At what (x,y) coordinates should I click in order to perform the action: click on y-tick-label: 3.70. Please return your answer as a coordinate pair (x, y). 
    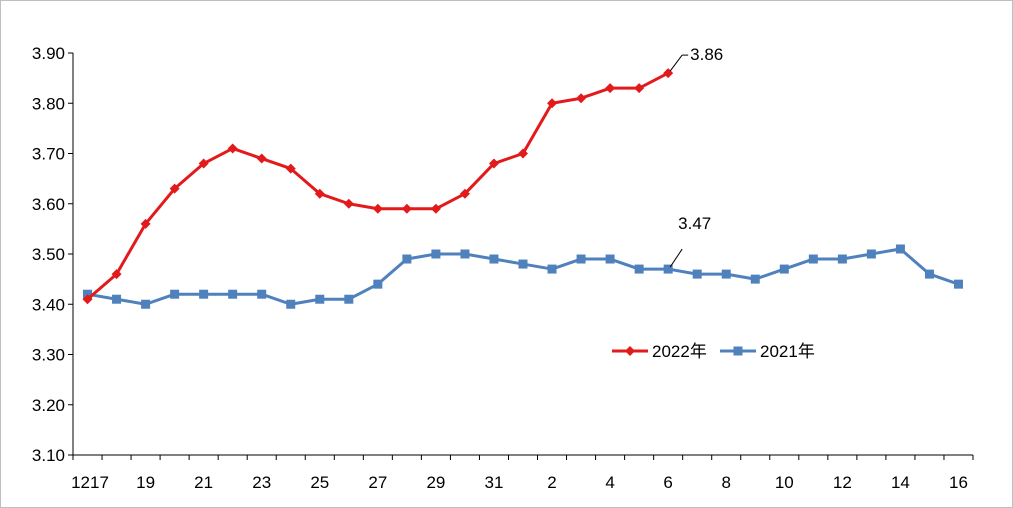
    Looking at the image, I should click on (48, 154).